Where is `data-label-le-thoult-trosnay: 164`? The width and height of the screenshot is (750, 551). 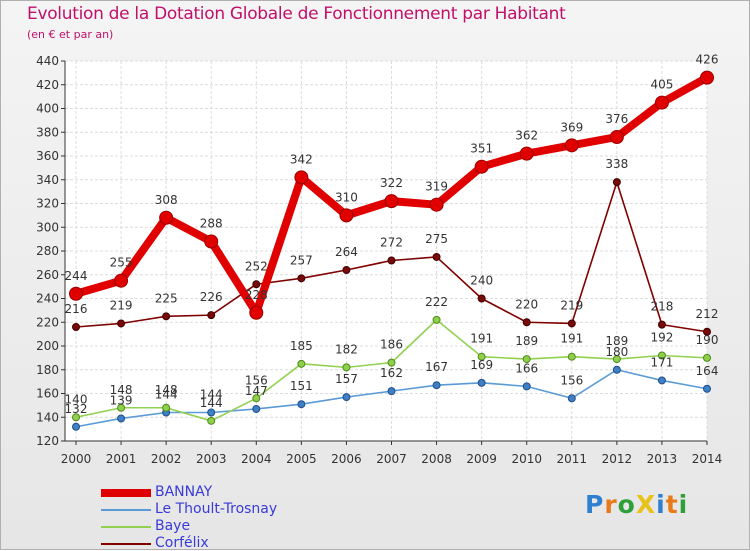 data-label-le-thoult-trosnay: 164 is located at coordinates (707, 371).